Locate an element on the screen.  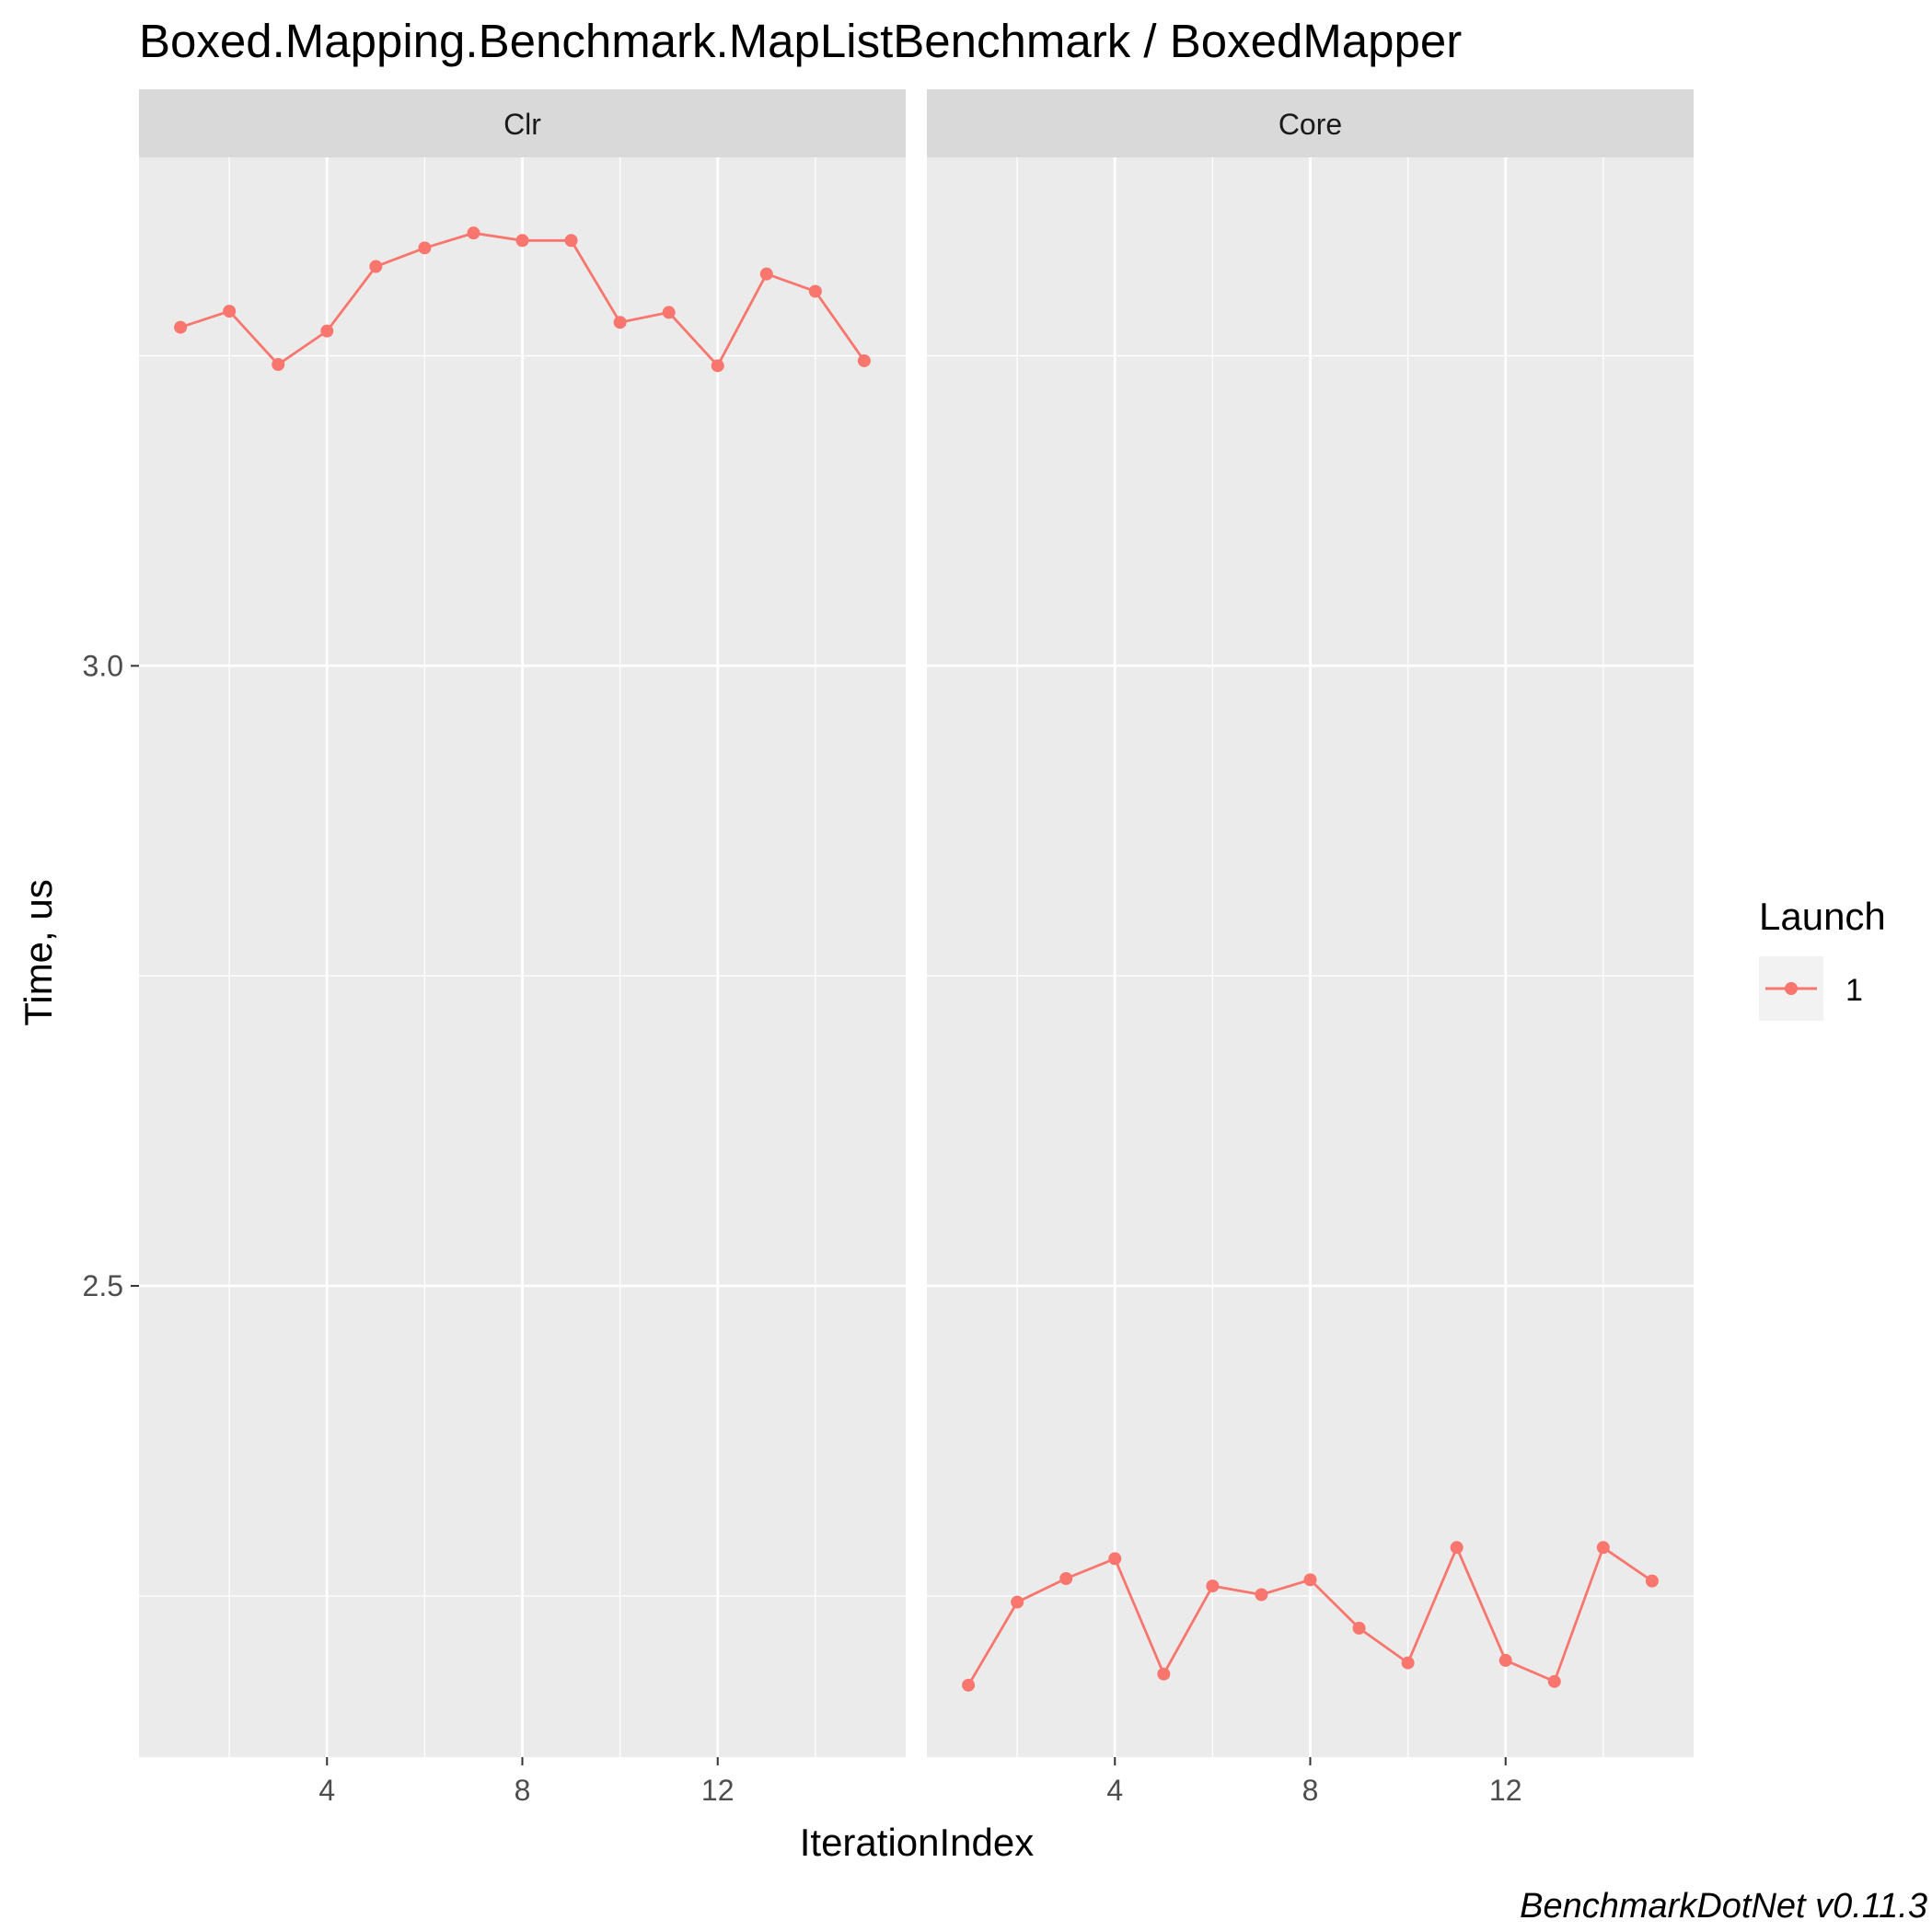
x-axis-core: 4 8 12 is located at coordinates (1314, 1782).